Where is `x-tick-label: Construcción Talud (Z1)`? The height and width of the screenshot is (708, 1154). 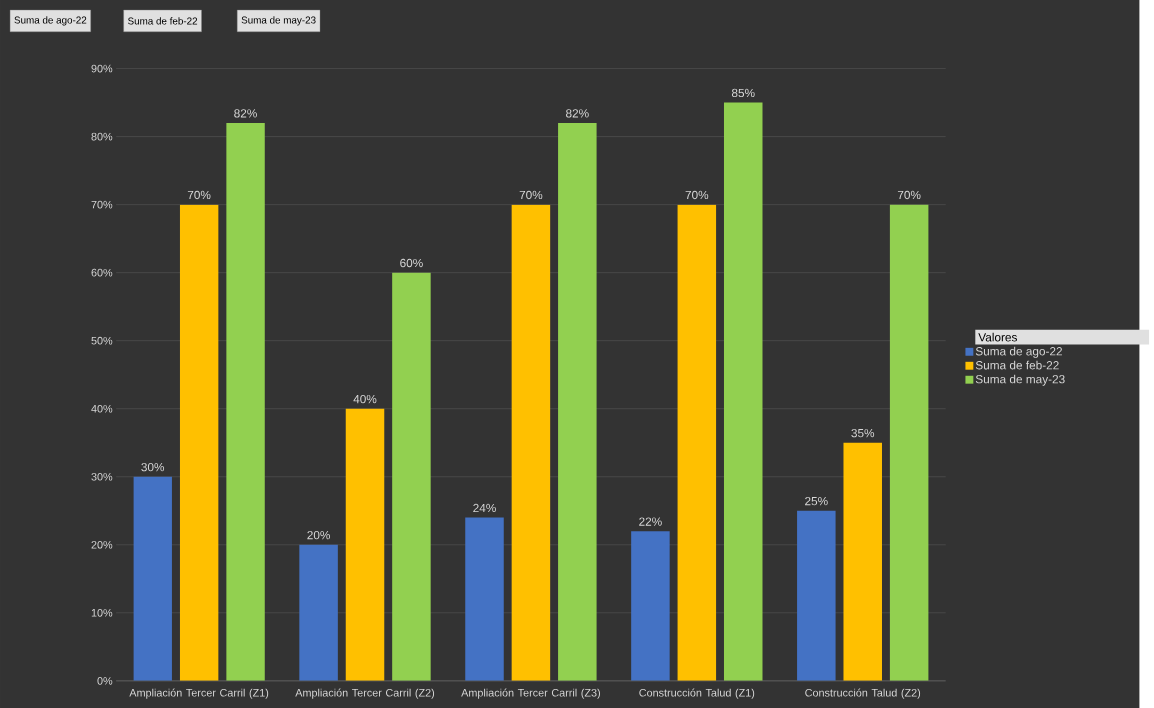 x-tick-label: Construcción Talud (Z1) is located at coordinates (697, 693).